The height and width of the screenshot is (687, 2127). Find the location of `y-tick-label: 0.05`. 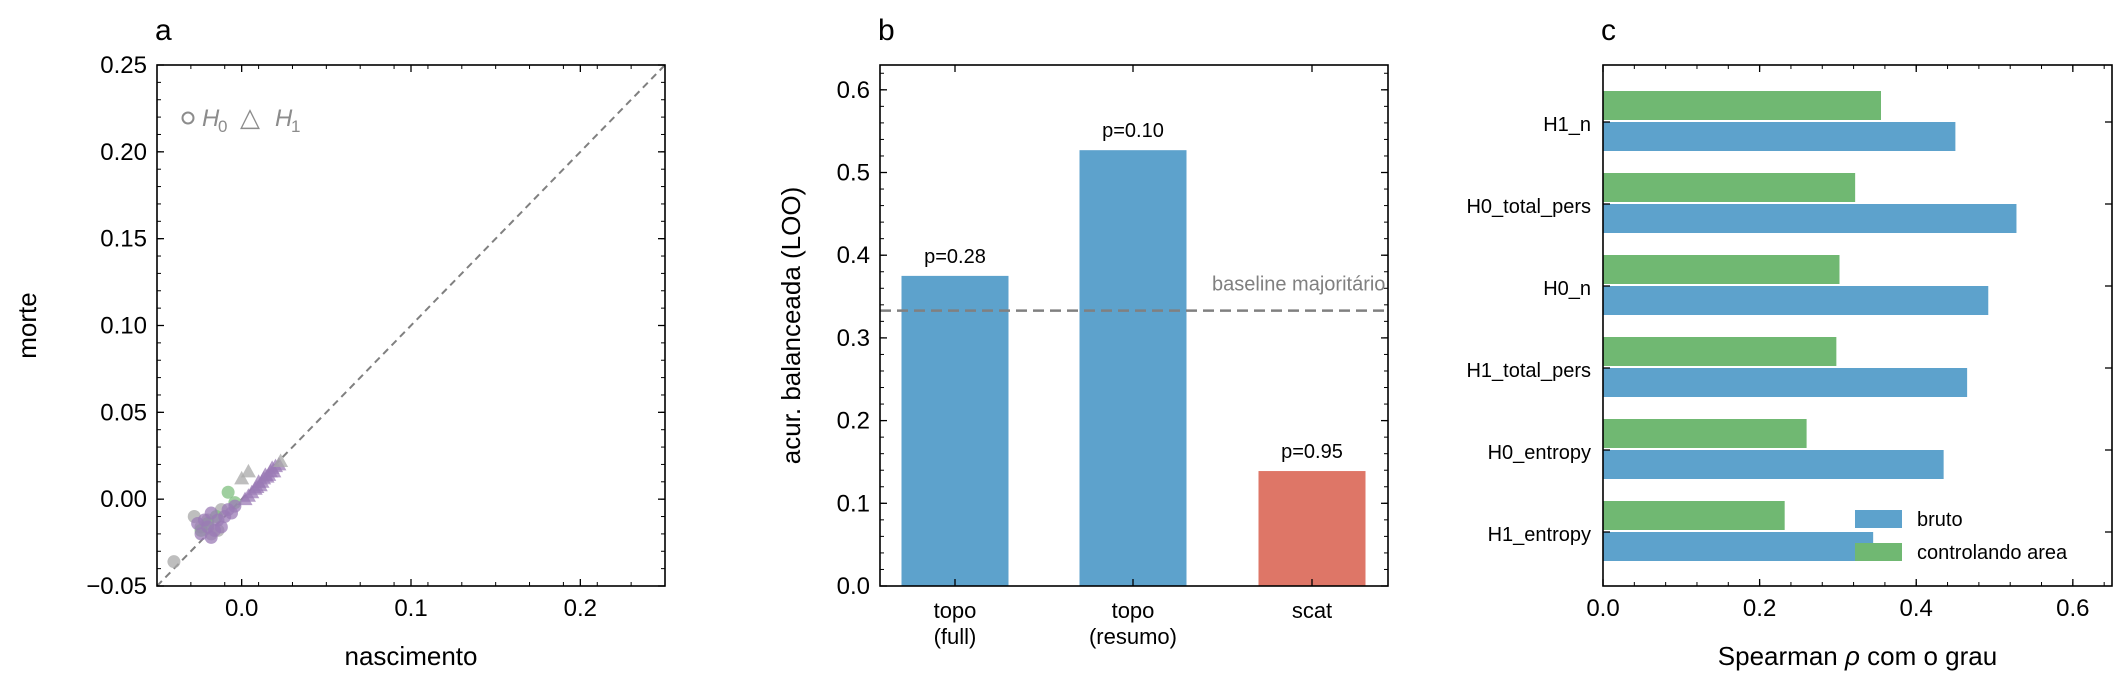

y-tick-label: 0.05 is located at coordinates (123, 412).